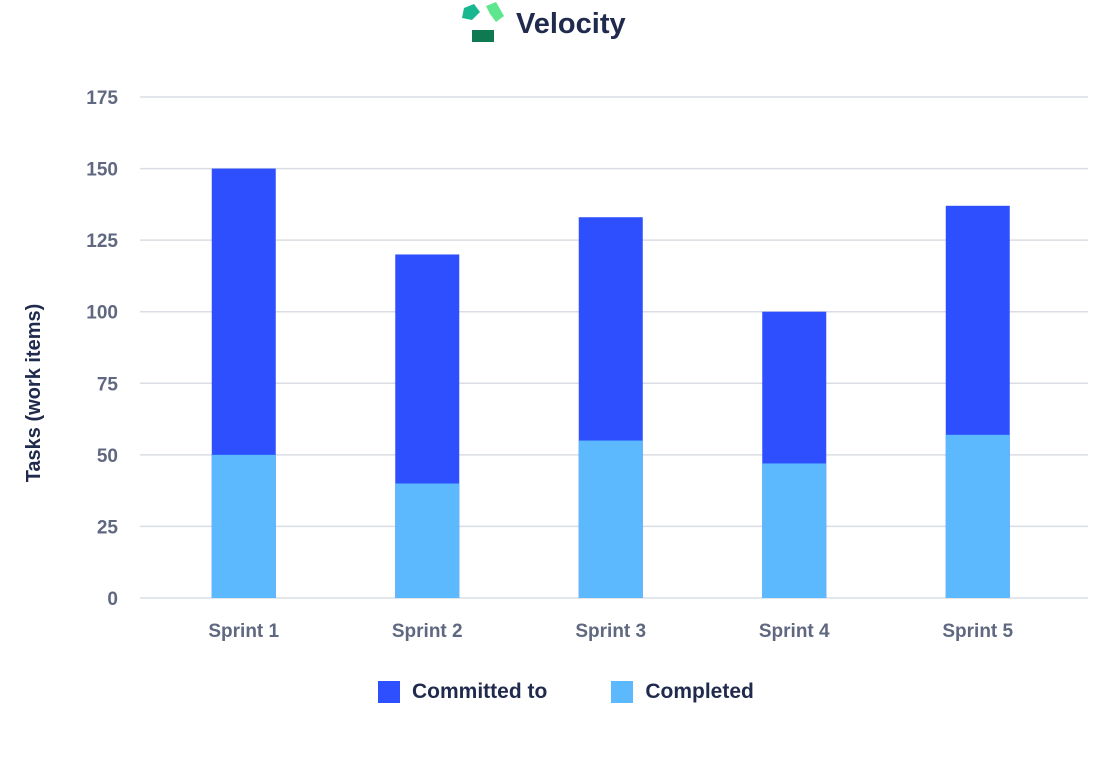 The height and width of the screenshot is (768, 1104). Describe the element at coordinates (483, 22) in the screenshot. I see `velocity-logo-icon` at that location.